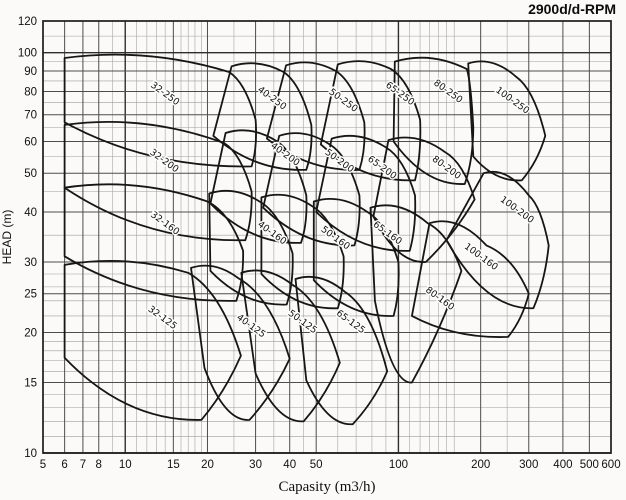  What do you see at coordinates (125, 465) in the screenshot?
I see `x-tick-label: 10` at bounding box center [125, 465].